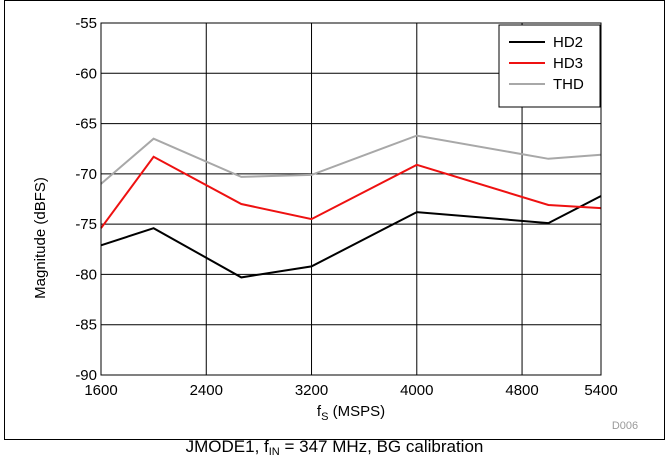  I want to click on caption-subscript: IN, so click(274, 452).